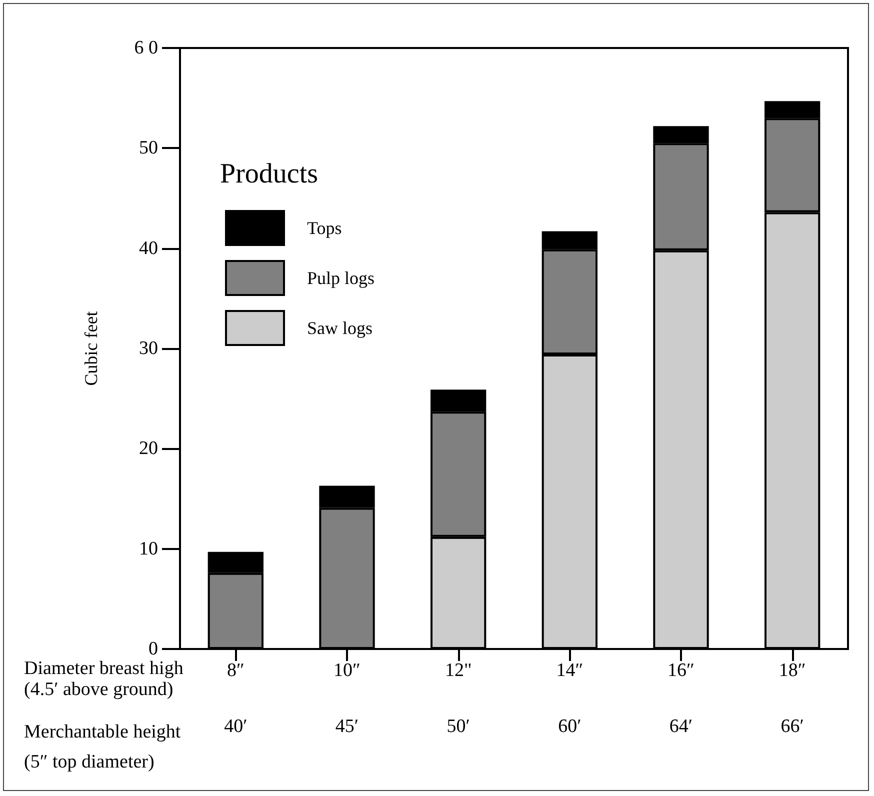 This screenshot has height=796, width=874. Describe the element at coordinates (236, 726) in the screenshot. I see `text: 40′` at that location.